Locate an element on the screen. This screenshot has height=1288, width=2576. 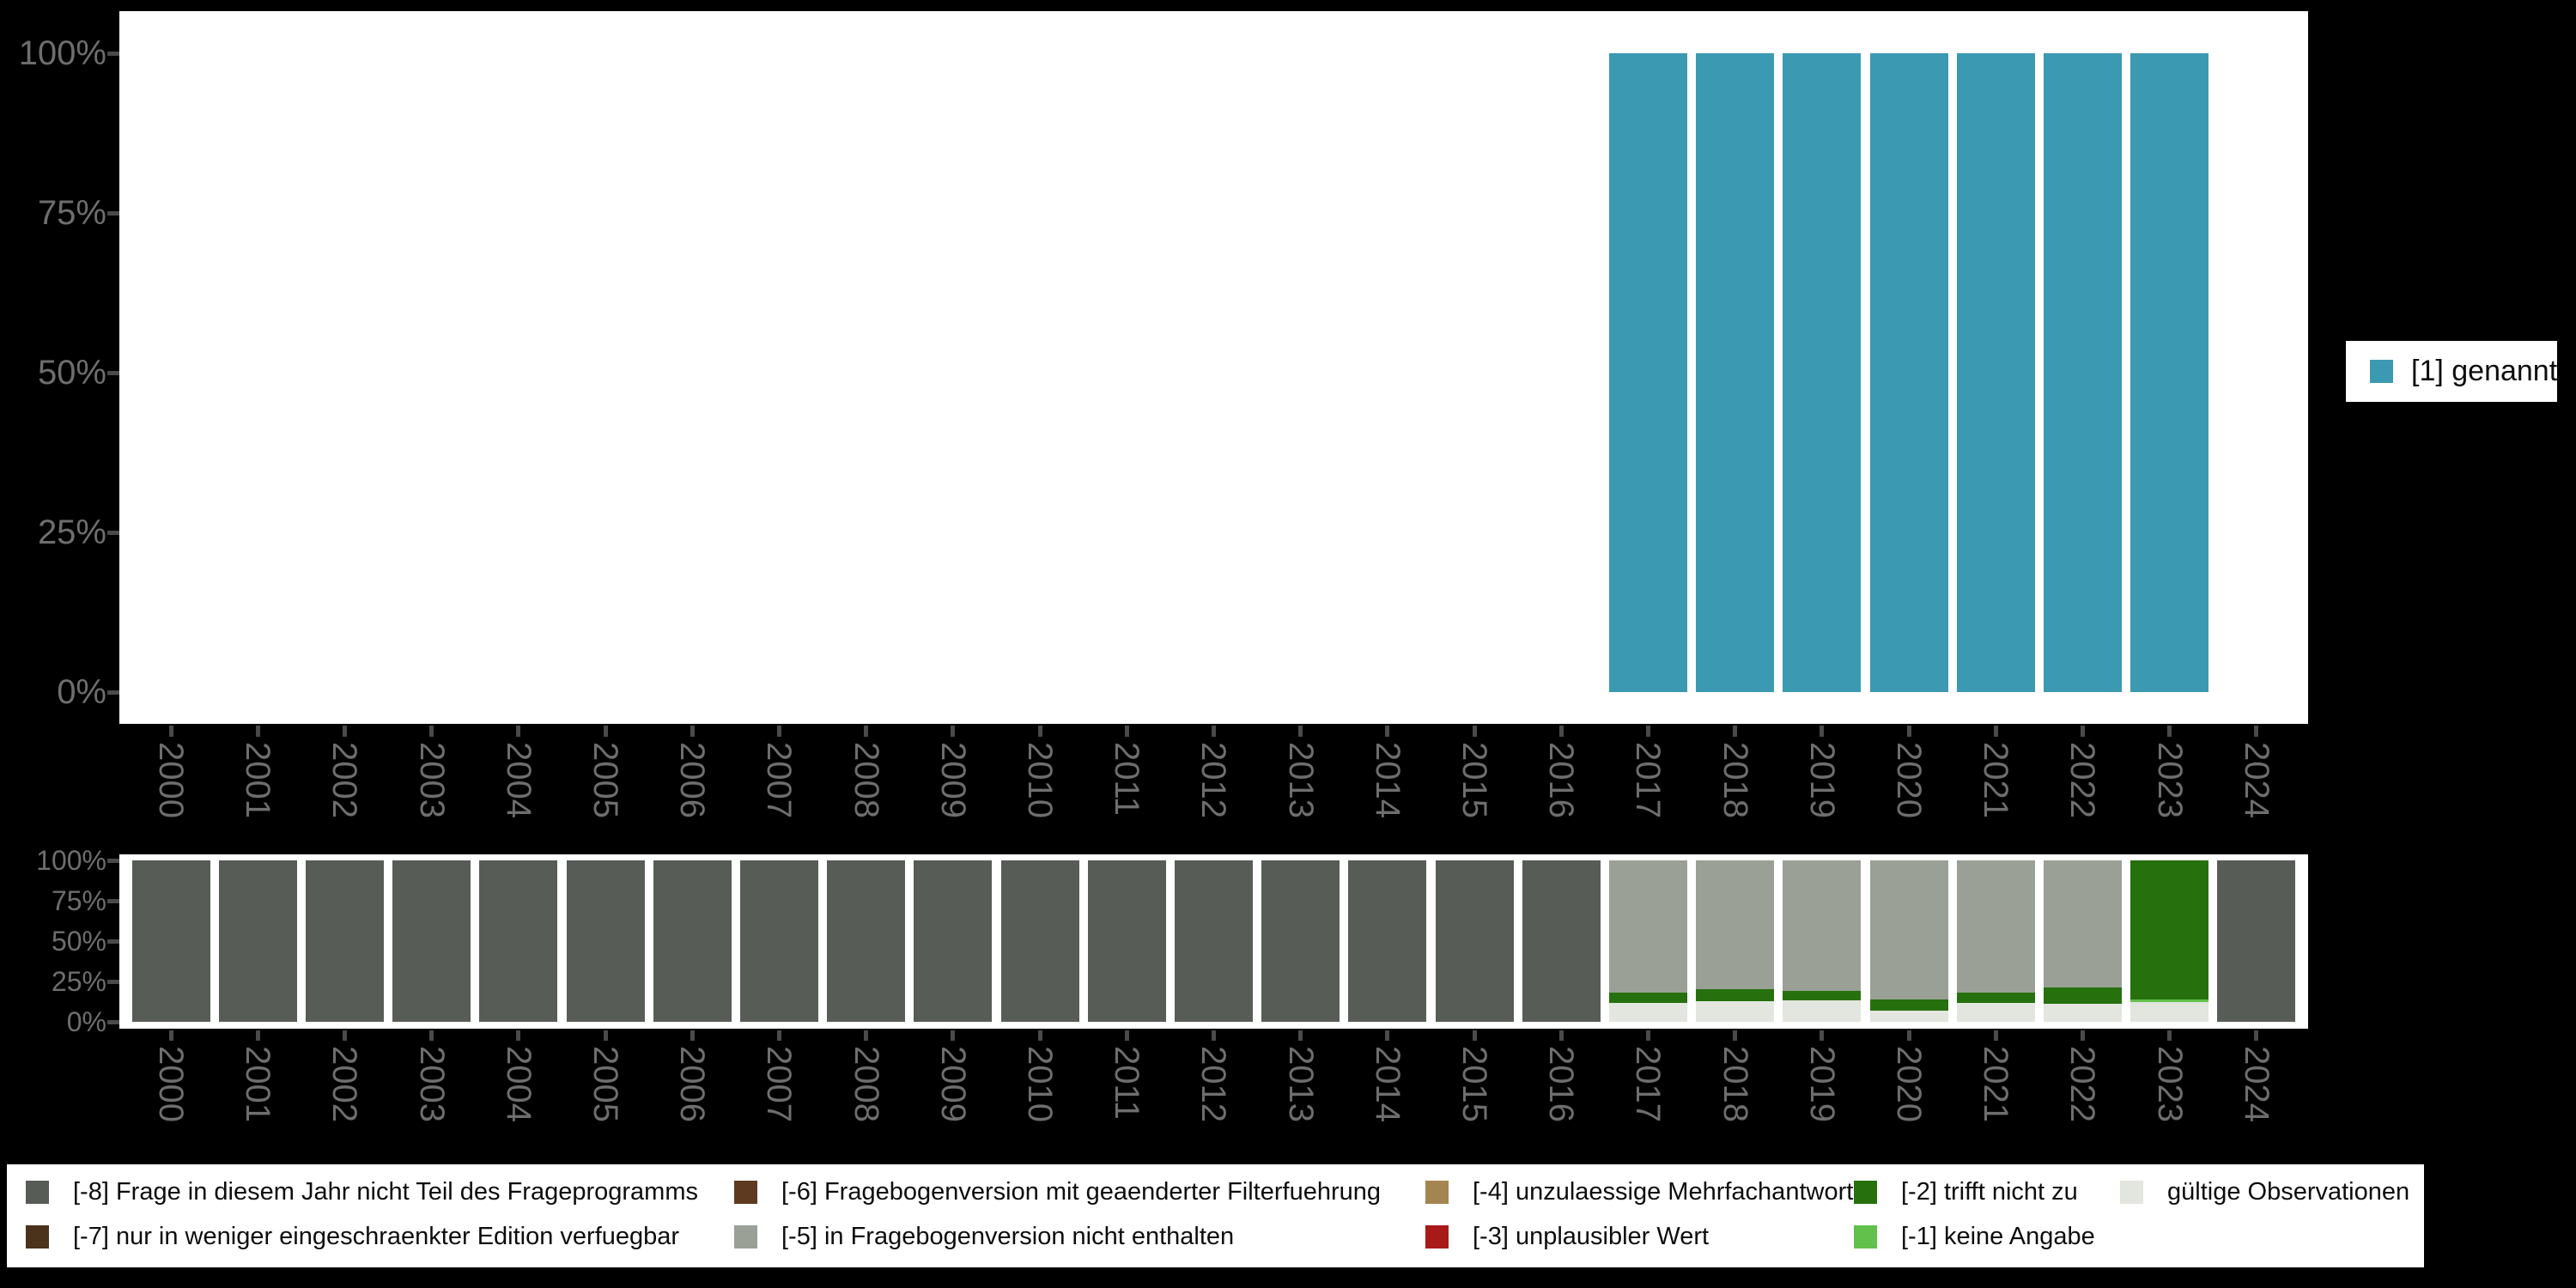
stacked-bar-2004 is located at coordinates (519, 941).